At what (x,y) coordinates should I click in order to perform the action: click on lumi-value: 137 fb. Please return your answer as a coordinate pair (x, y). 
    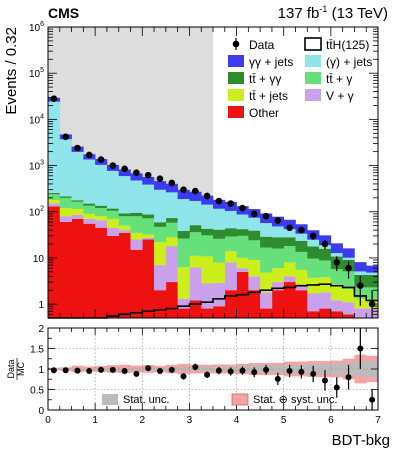
    Looking at the image, I should click on (299, 13).